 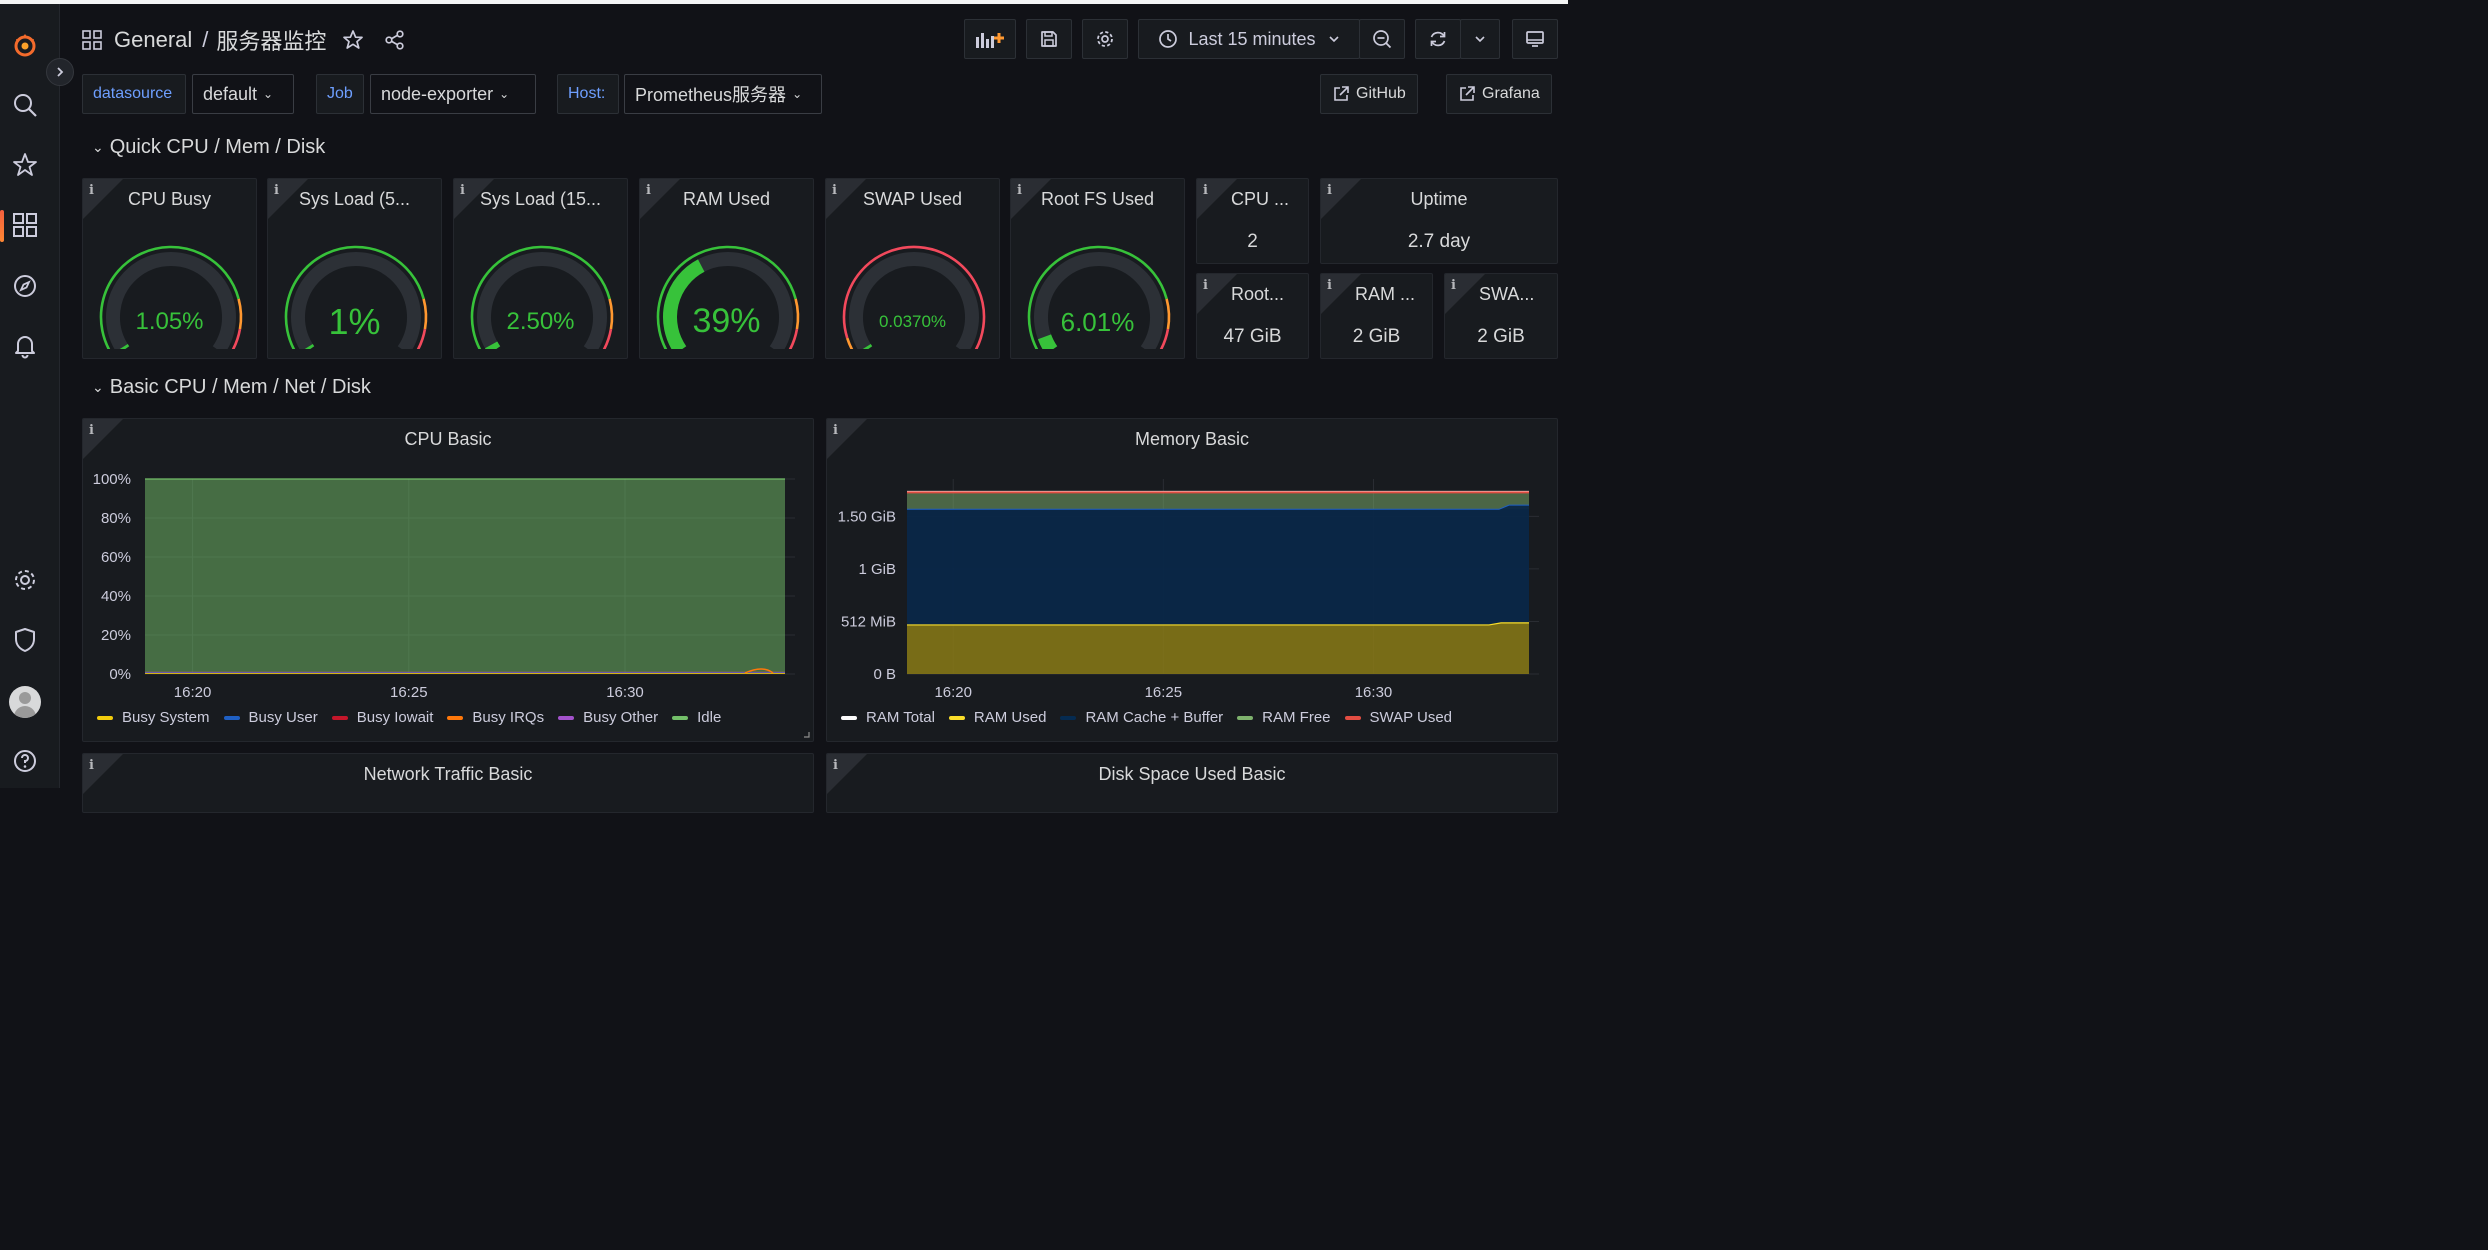 What do you see at coordinates (1381, 93) in the screenshot?
I see `github-link-label: GitHub` at bounding box center [1381, 93].